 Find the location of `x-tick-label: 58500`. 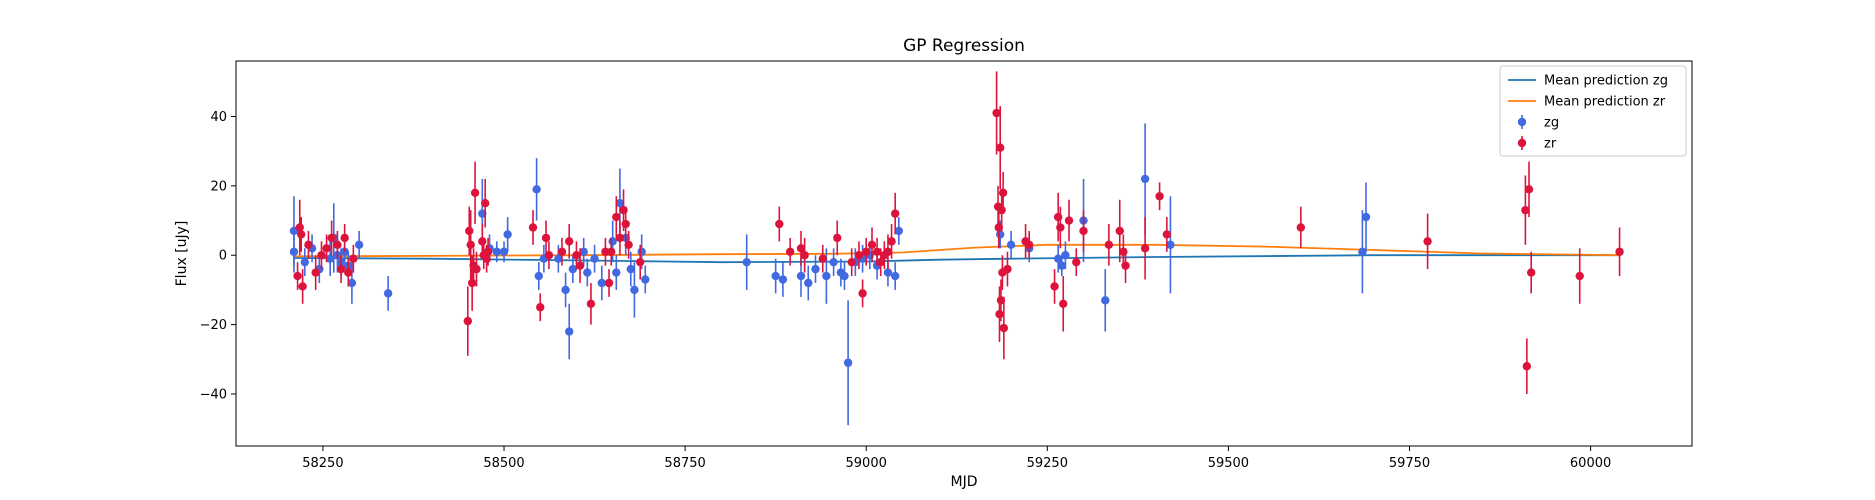

x-tick-label: 58500 is located at coordinates (503, 463).